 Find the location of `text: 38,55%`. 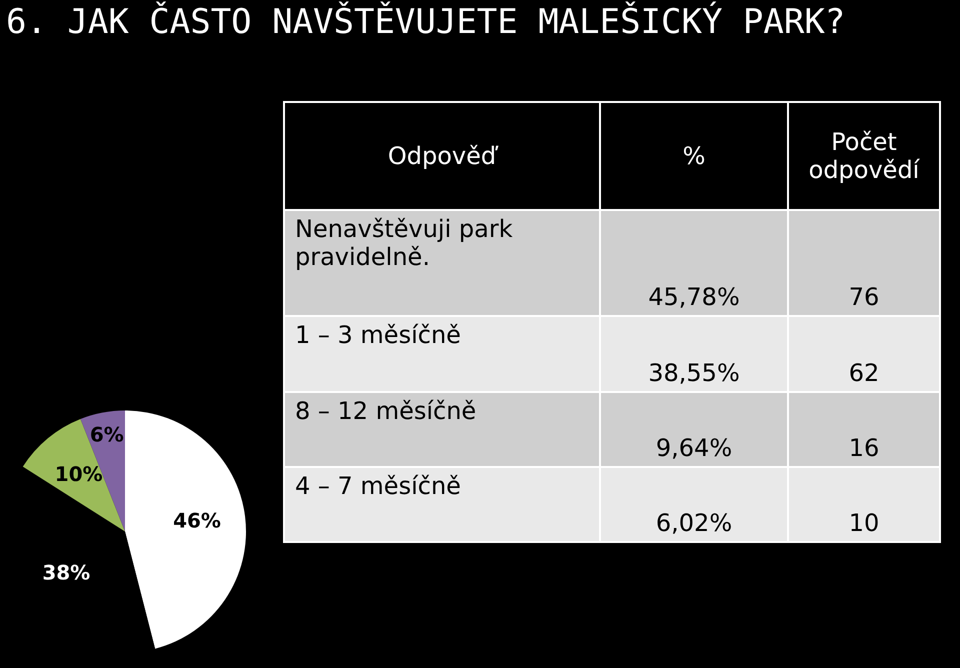

text: 38,55% is located at coordinates (694, 354).